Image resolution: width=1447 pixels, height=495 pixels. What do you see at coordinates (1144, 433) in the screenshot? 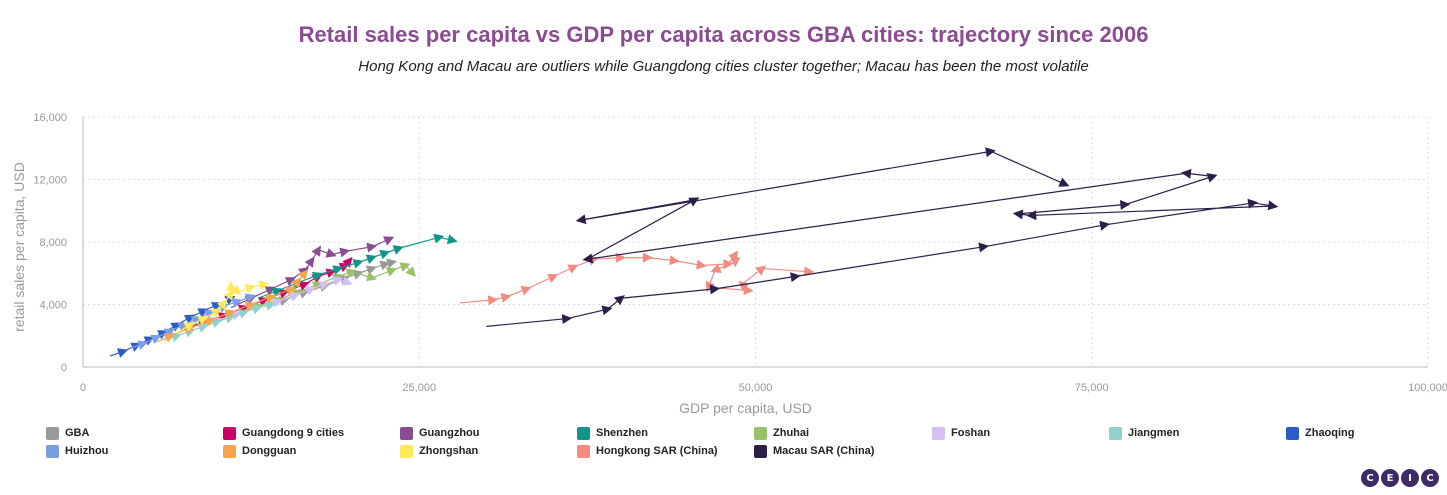
I see `legend-item: Jiangmen` at bounding box center [1144, 433].